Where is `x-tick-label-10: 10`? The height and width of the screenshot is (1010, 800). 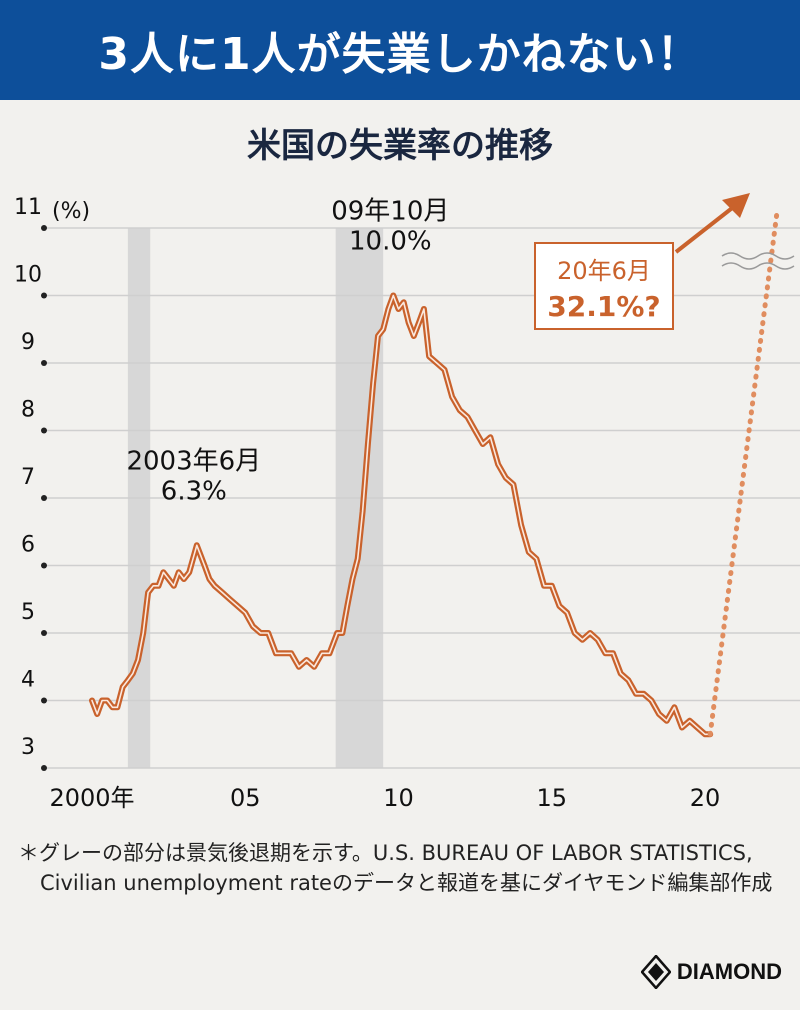
x-tick-label-10: 10 is located at coordinates (398, 798).